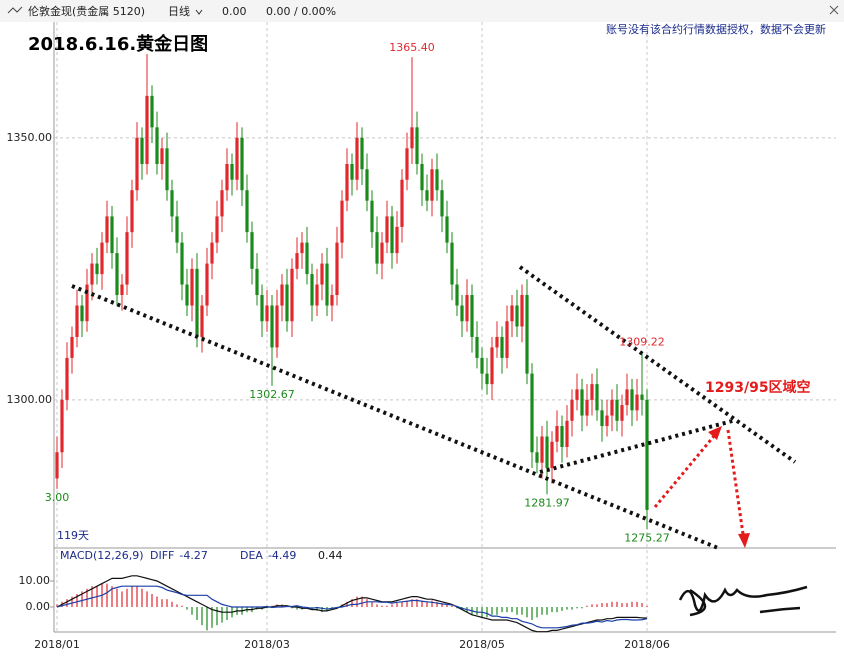 This screenshot has height=657, width=844. What do you see at coordinates (35, 580) in the screenshot?
I see `y-tick-label: 10.00` at bounding box center [35, 580].